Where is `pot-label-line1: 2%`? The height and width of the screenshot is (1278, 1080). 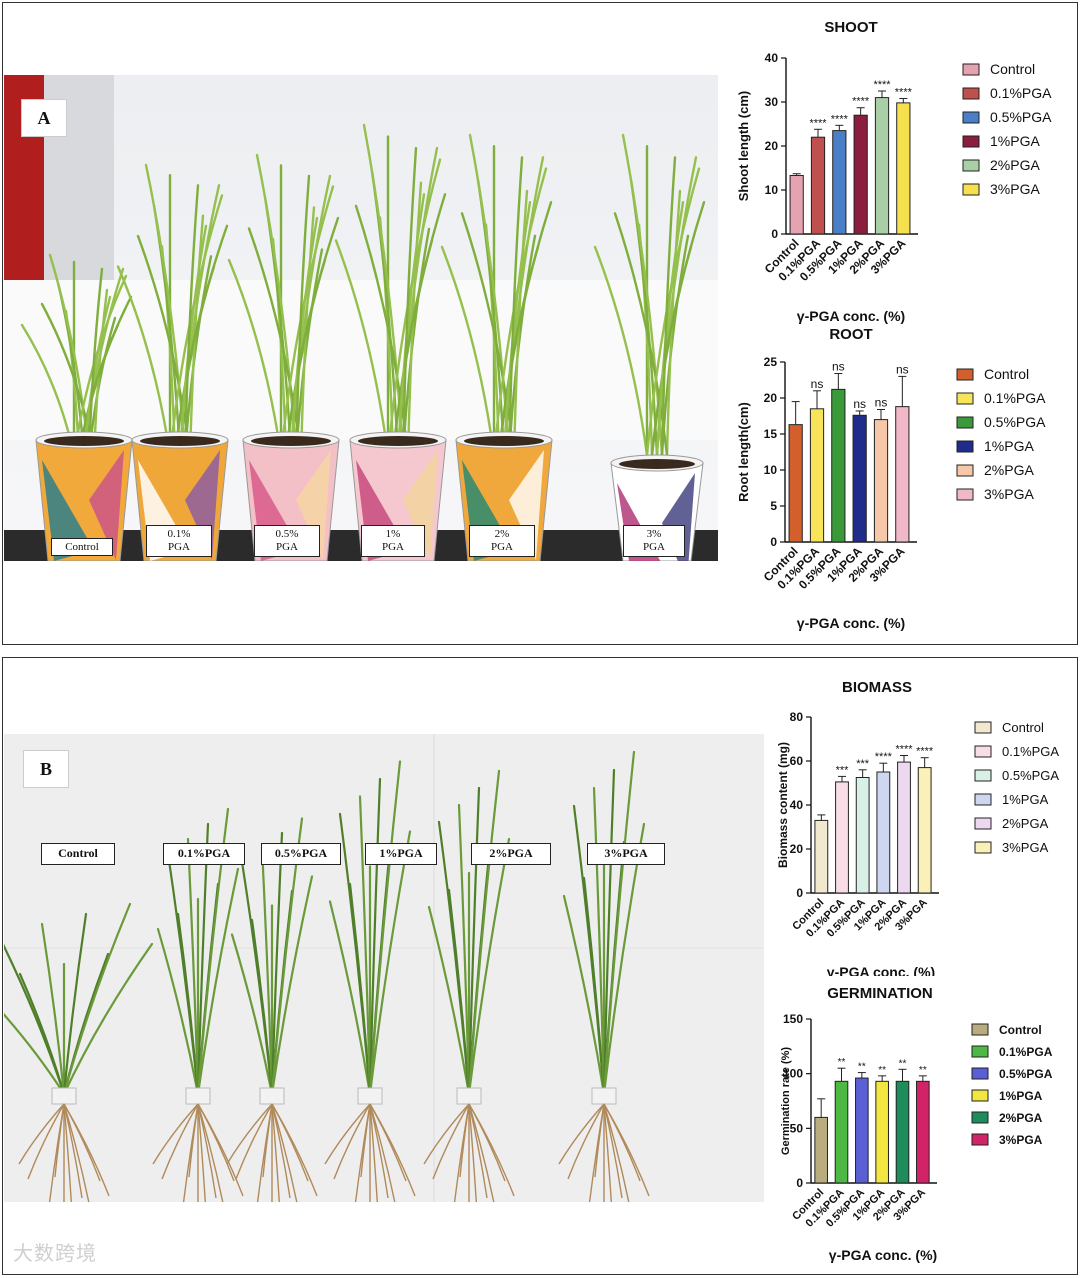
pot-label-line1: 2% is located at coordinates (502, 534).